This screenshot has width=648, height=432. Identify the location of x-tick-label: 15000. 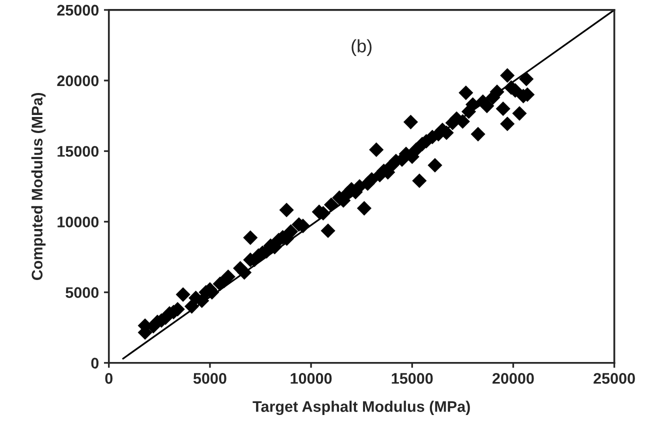
(412, 378).